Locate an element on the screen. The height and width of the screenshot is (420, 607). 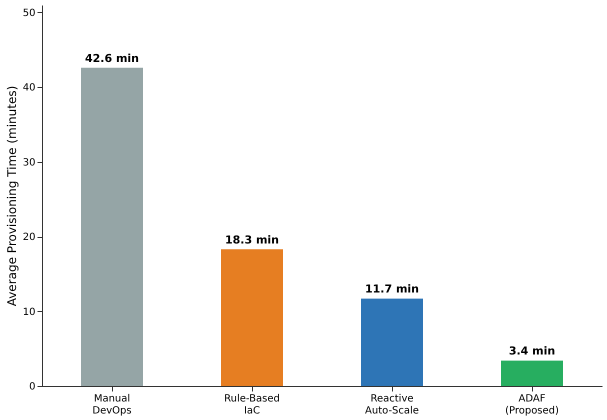
x-tick-label: Rule-Based IaC is located at coordinates (252, 405).